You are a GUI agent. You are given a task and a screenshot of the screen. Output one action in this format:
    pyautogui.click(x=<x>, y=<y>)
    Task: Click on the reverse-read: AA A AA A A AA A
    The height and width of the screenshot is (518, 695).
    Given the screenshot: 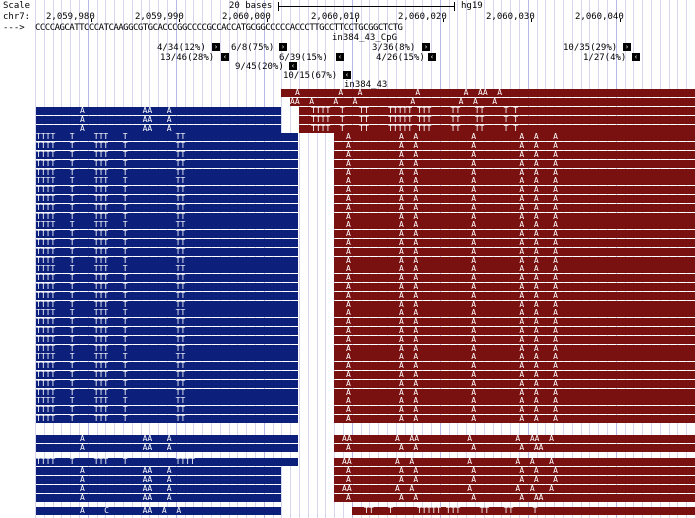 What is the action you would take?
    pyautogui.click(x=514, y=438)
    